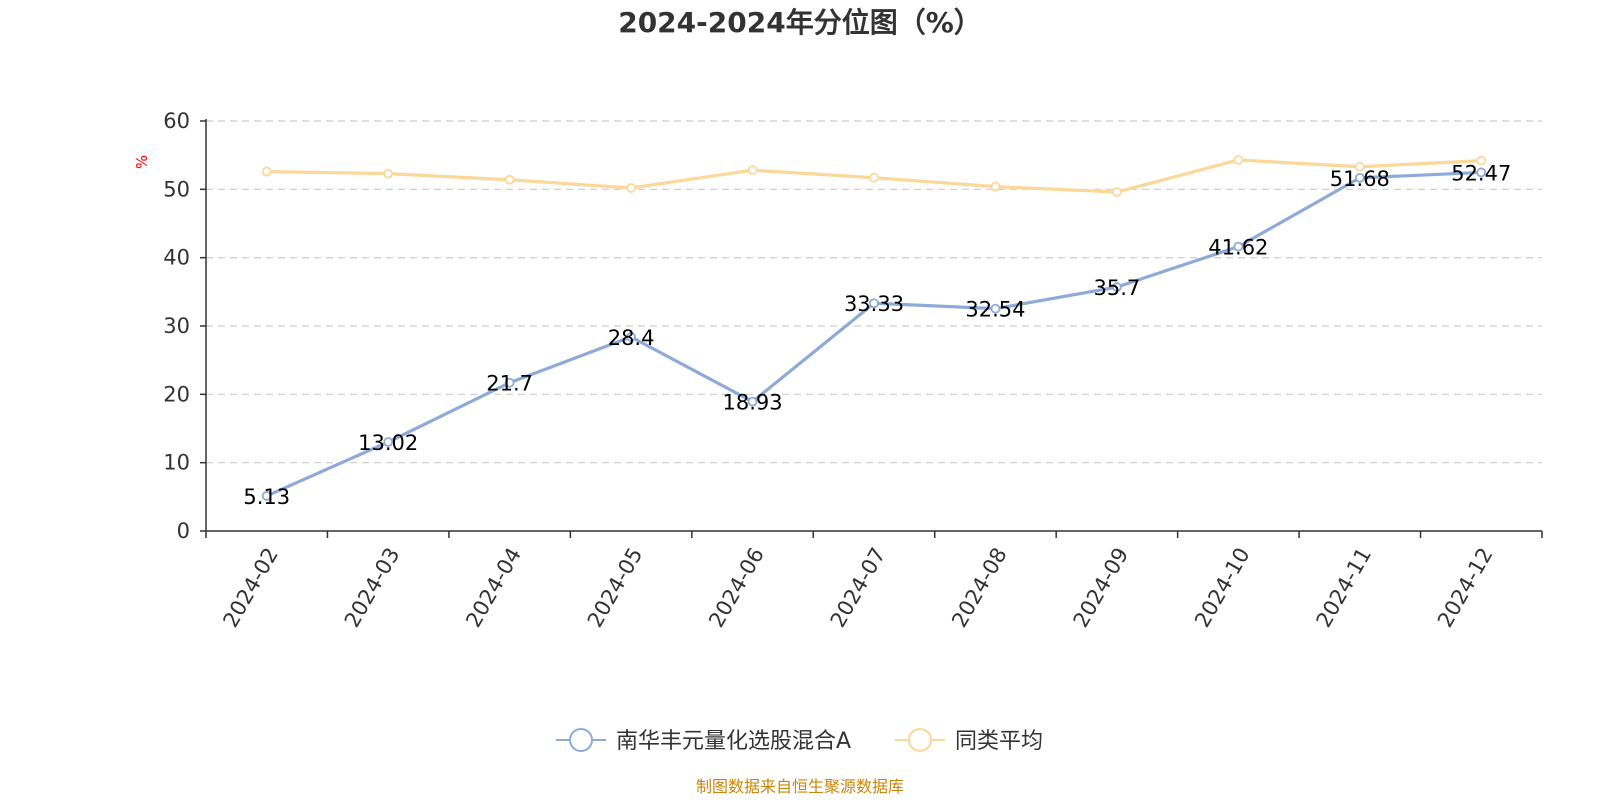 The image size is (1600, 800). What do you see at coordinates (800, 786) in the screenshot?
I see `source-note: 制图数据来自恒生聚源数据库` at bounding box center [800, 786].